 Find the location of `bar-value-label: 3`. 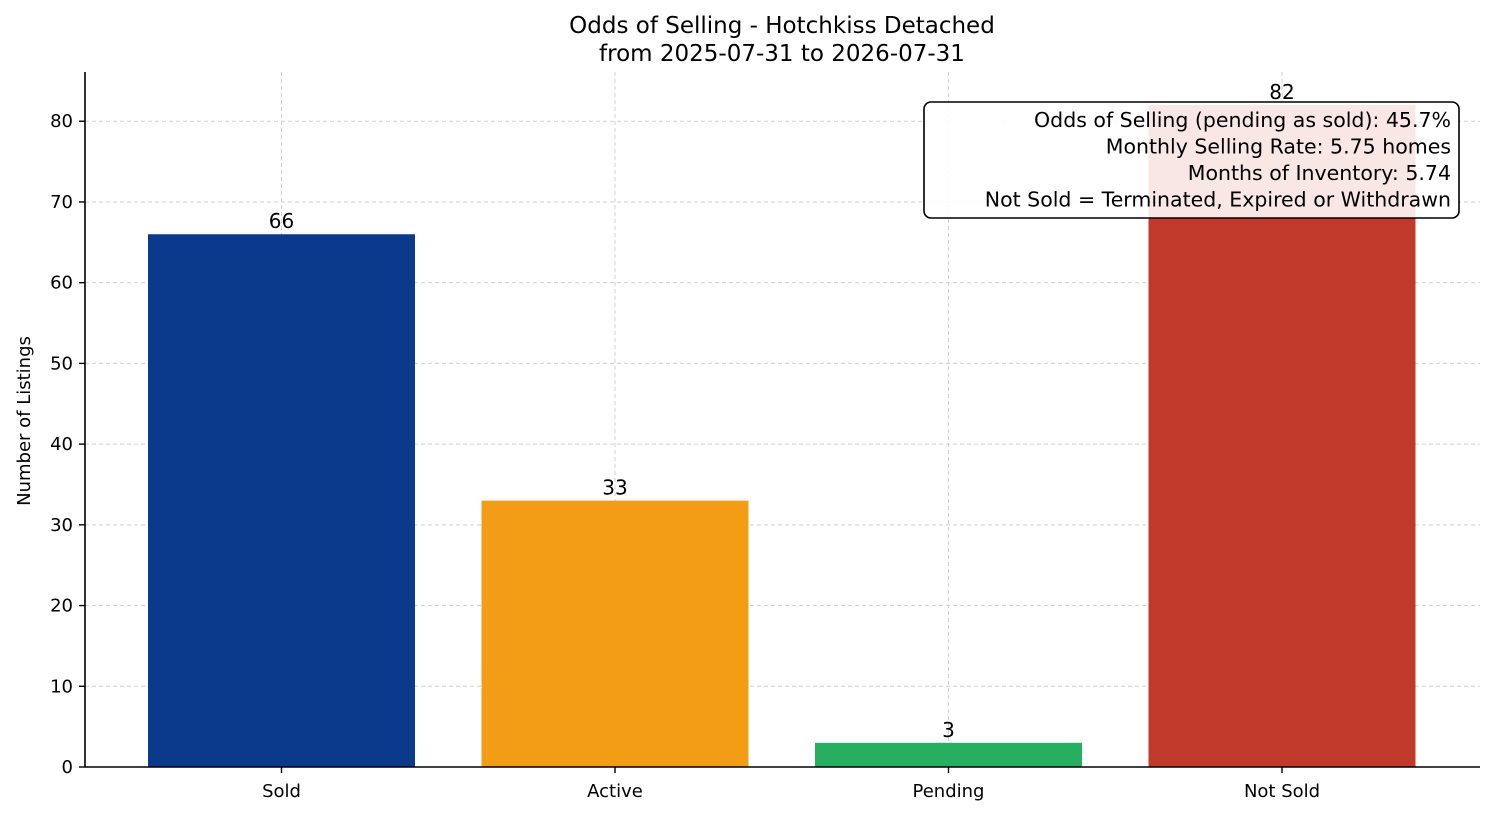

bar-value-label: 3 is located at coordinates (948, 730).